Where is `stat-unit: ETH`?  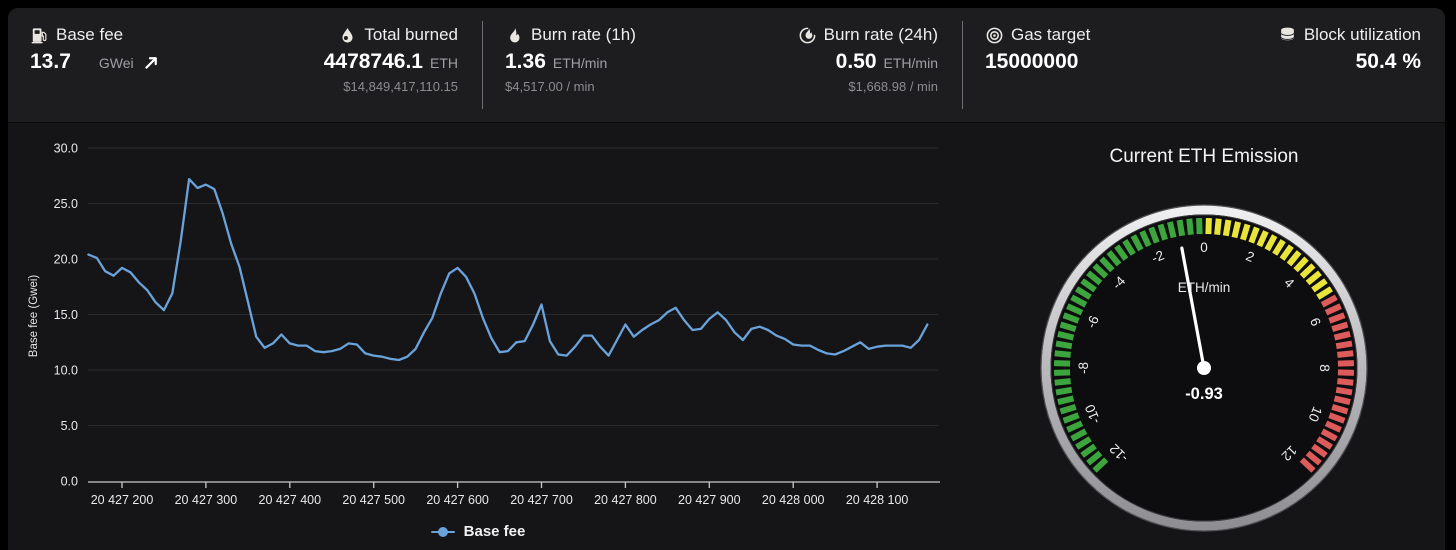
stat-unit: ETH is located at coordinates (444, 63).